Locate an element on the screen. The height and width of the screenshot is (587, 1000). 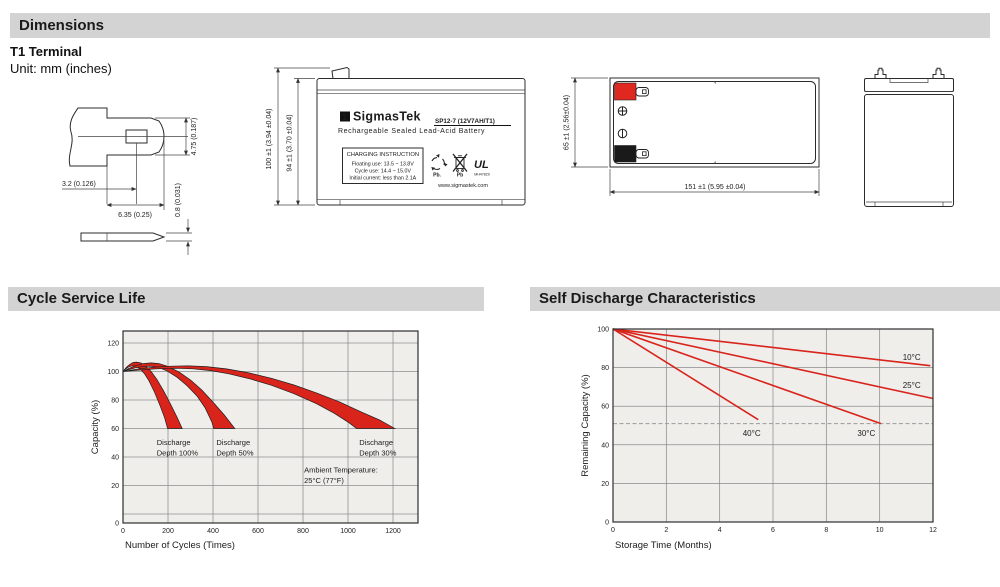
x-tick-label: 12 is located at coordinates (933, 530).